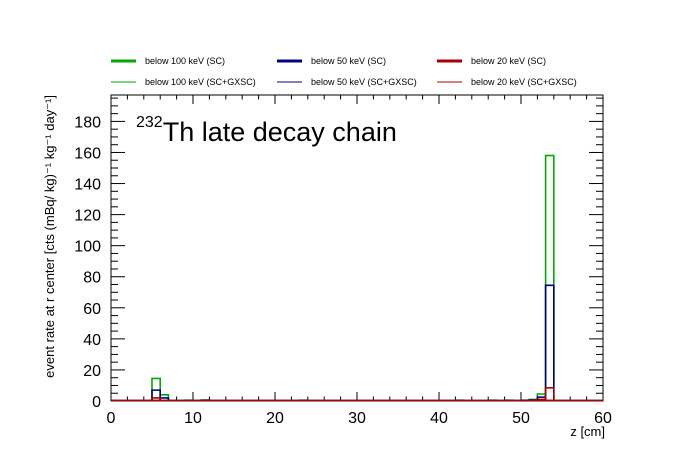 The width and height of the screenshot is (696, 472). I want to click on x-tick-label: 30, so click(357, 418).